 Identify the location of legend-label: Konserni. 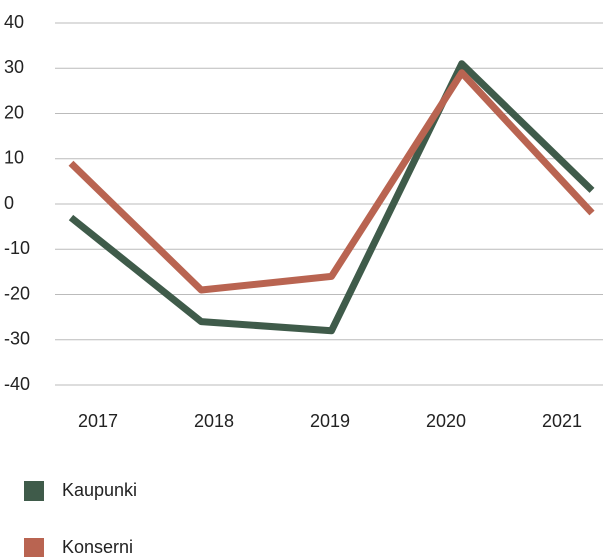
(97, 547).